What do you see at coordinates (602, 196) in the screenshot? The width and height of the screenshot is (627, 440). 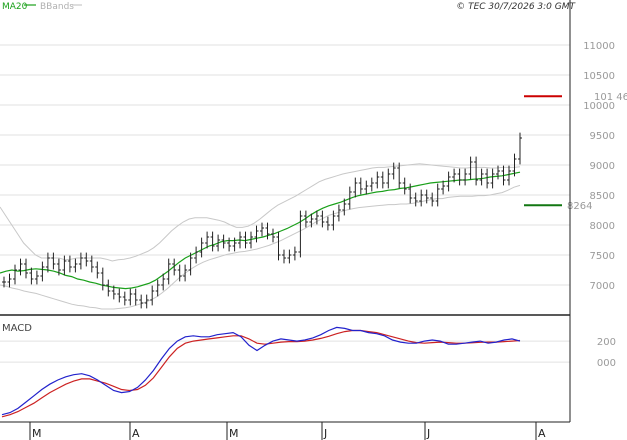 I see `price-tick-label: 8500` at bounding box center [602, 196].